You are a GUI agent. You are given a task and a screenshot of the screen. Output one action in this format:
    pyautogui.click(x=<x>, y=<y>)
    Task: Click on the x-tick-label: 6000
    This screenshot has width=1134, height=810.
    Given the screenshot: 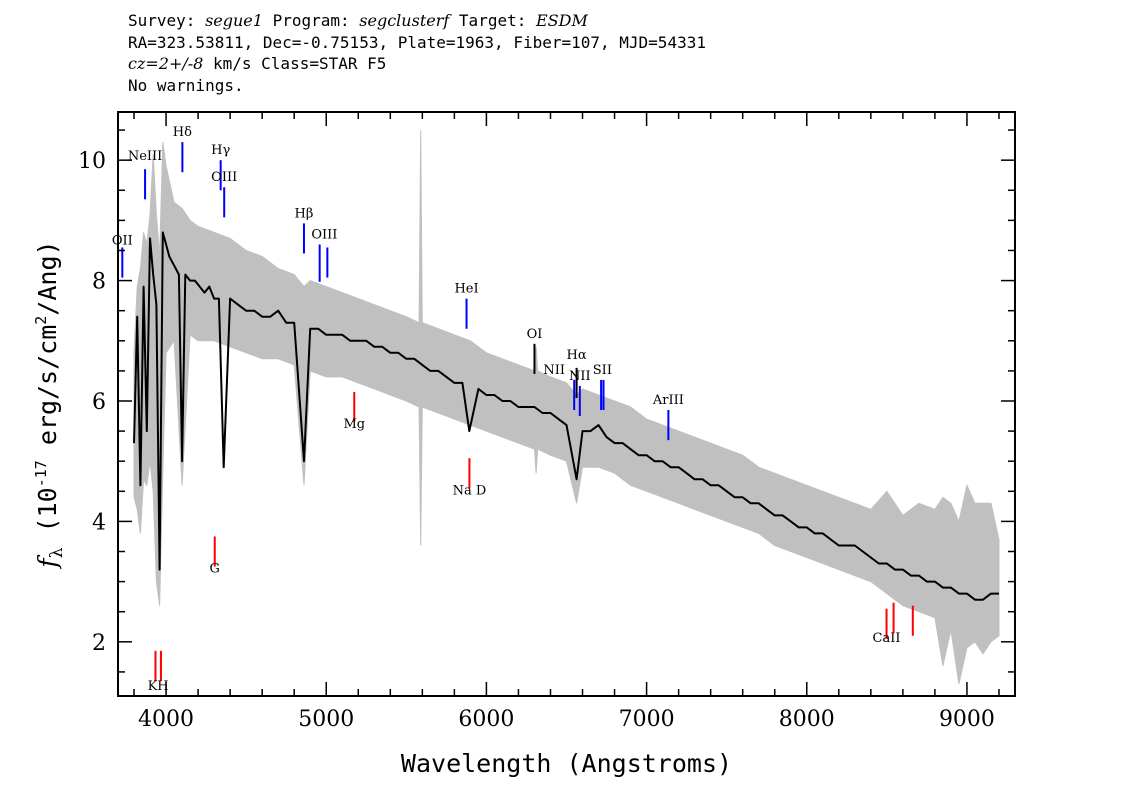 What is the action you would take?
    pyautogui.click(x=486, y=719)
    